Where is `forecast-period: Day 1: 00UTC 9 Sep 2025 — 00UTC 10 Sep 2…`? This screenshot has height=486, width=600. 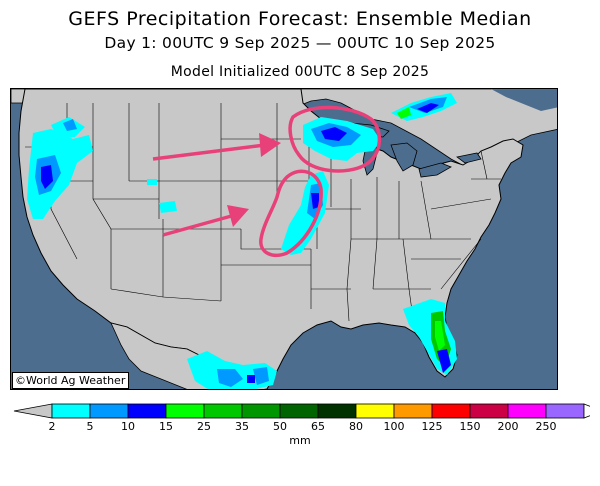
forecast-period: Day 1: 00UTC 9 Sep 2025 — 00UTC 10 Sep 2… is located at coordinates (300, 43).